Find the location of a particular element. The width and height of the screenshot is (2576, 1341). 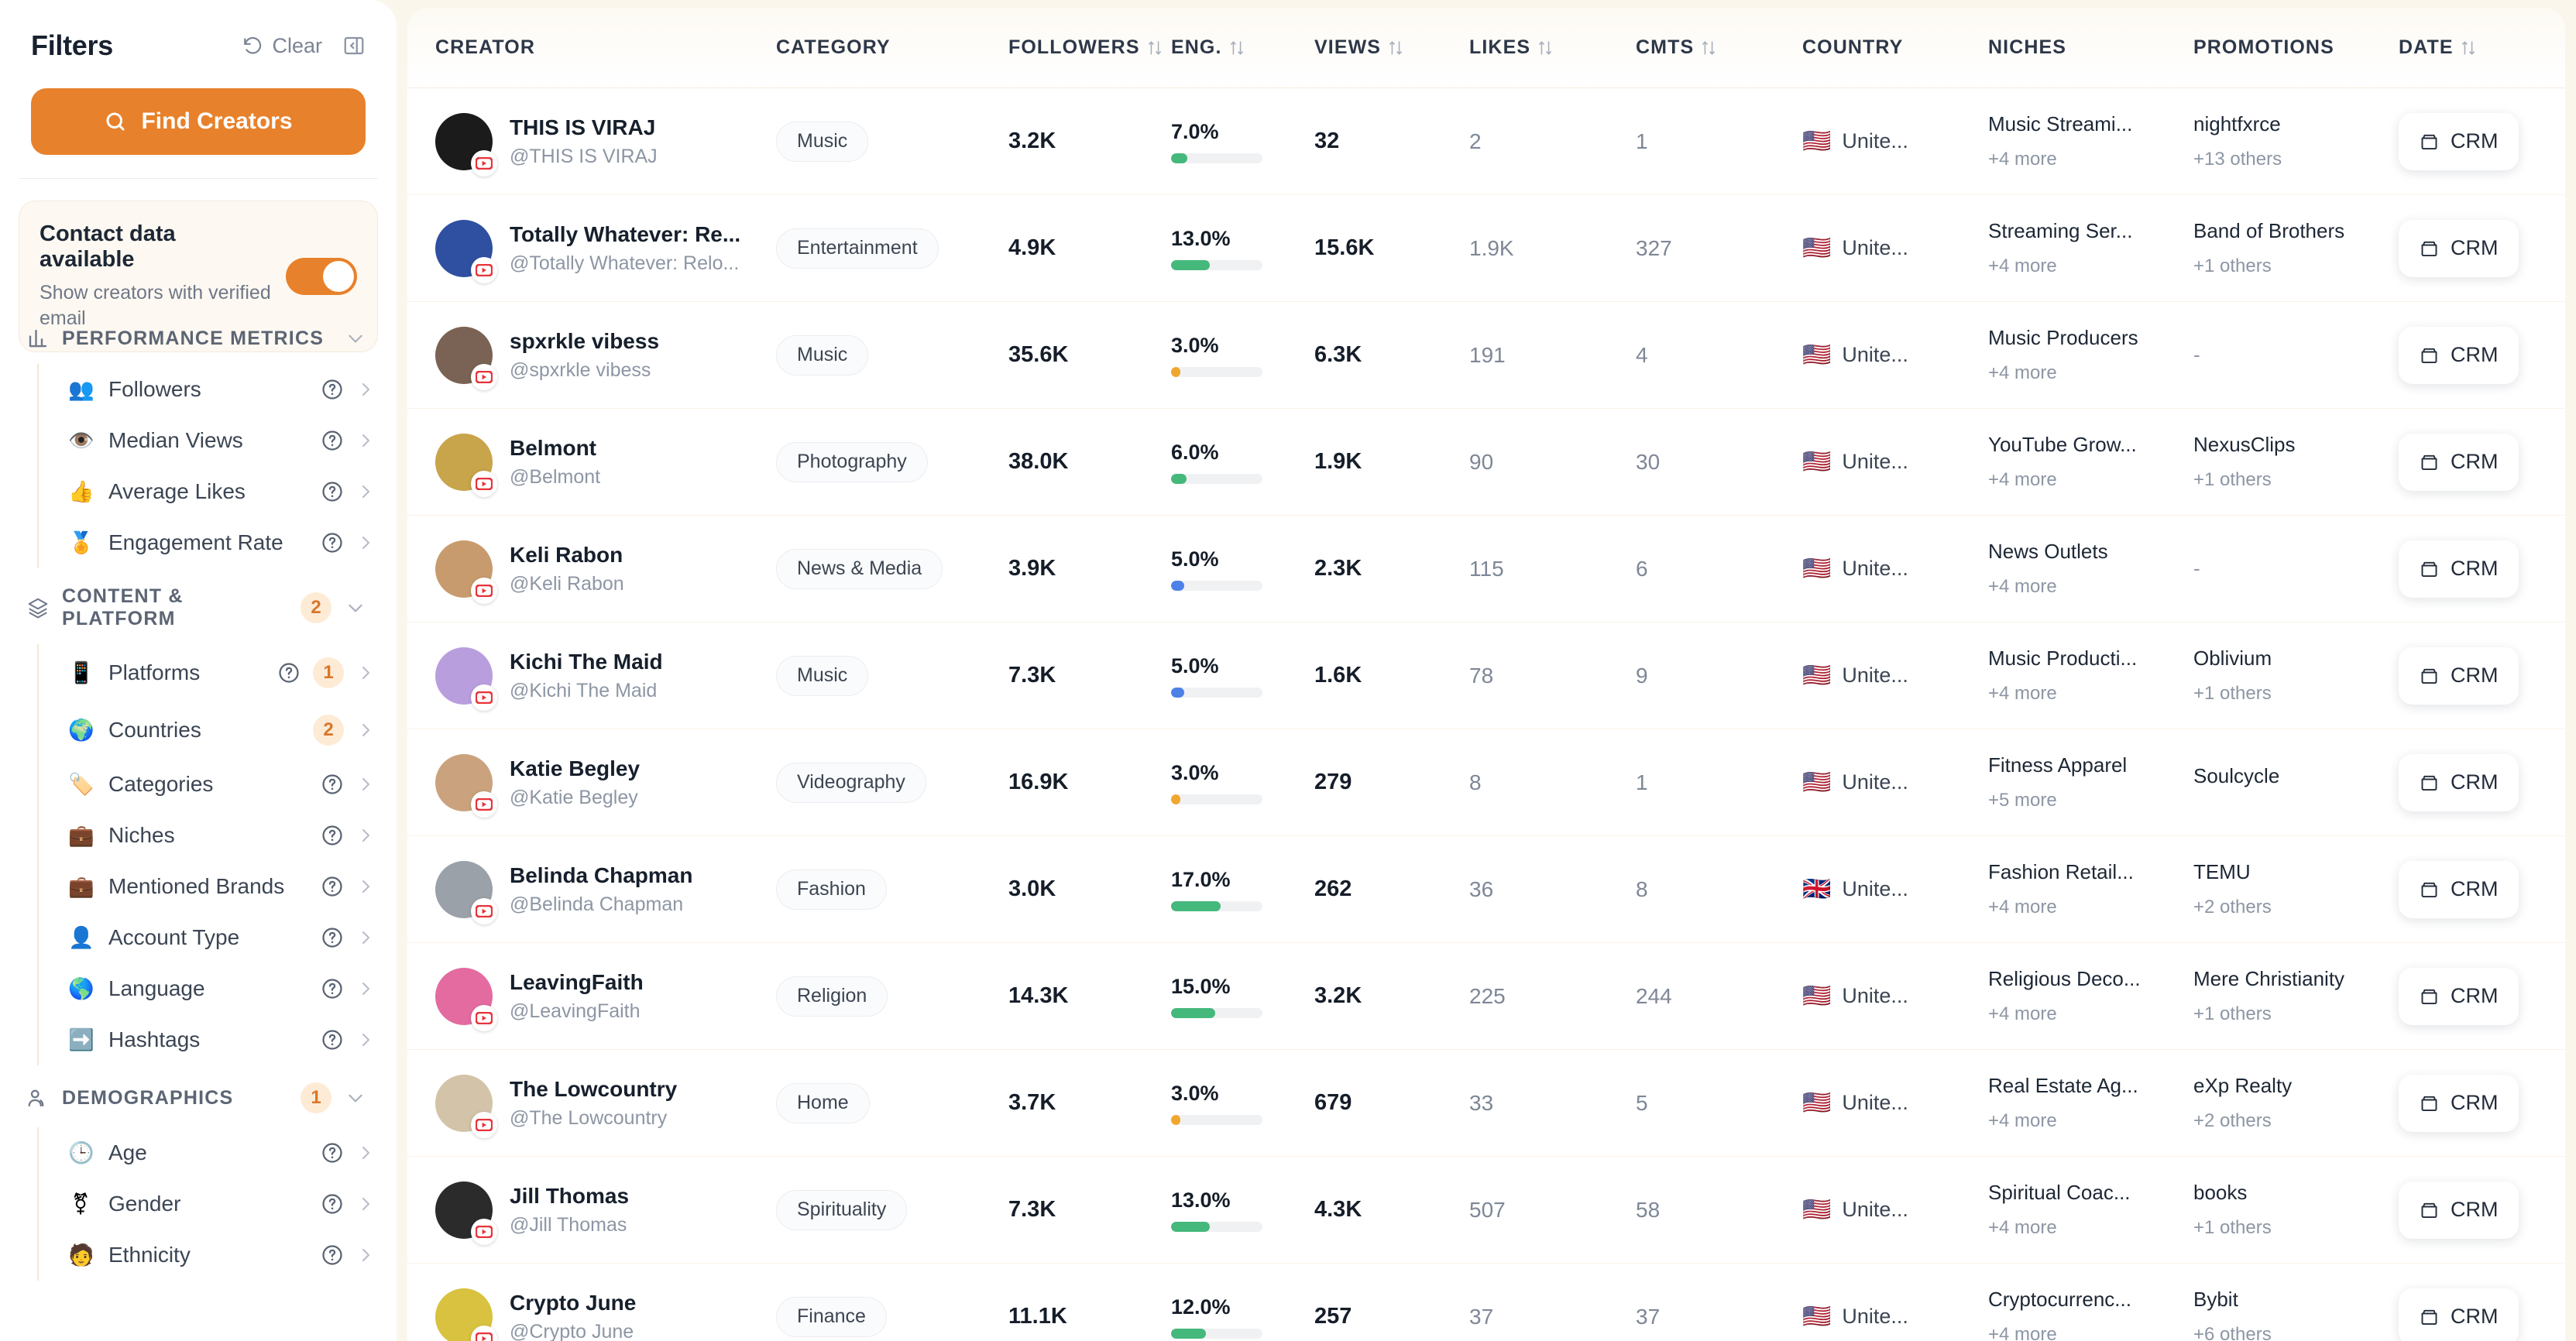

filter-section-header-demographics: DEMOGRAPHICS 1 is located at coordinates (198, 1096).